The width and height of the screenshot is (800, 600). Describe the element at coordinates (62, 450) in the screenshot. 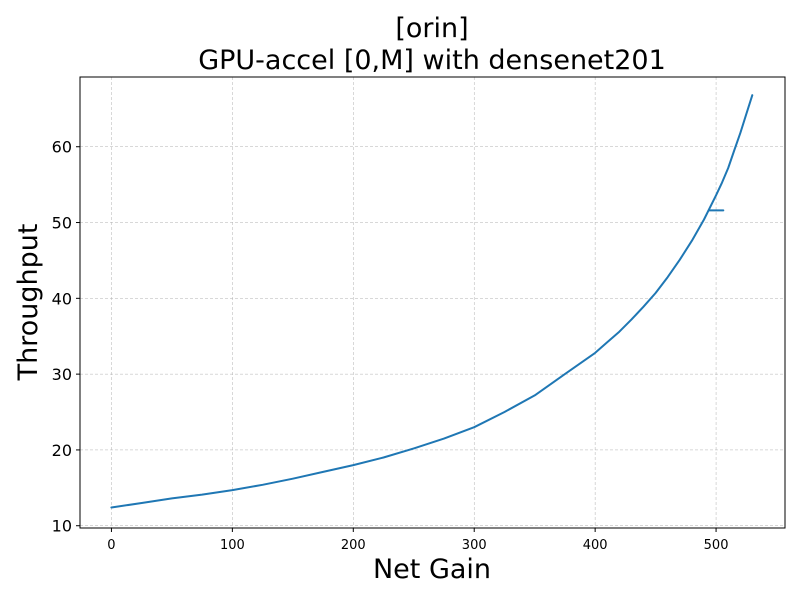

I see `y-tick-label: 20` at that location.